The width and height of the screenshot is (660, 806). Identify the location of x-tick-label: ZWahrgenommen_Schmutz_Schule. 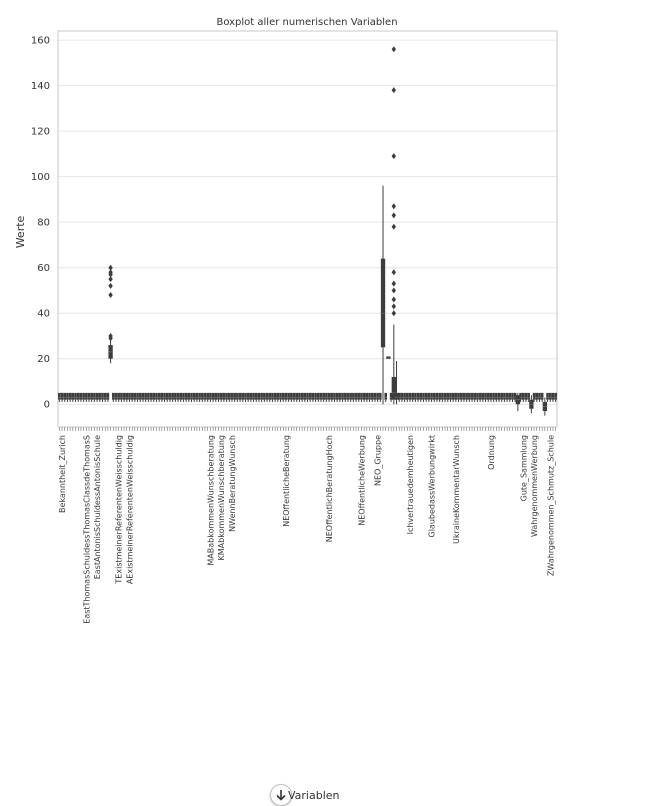
(550, 505).